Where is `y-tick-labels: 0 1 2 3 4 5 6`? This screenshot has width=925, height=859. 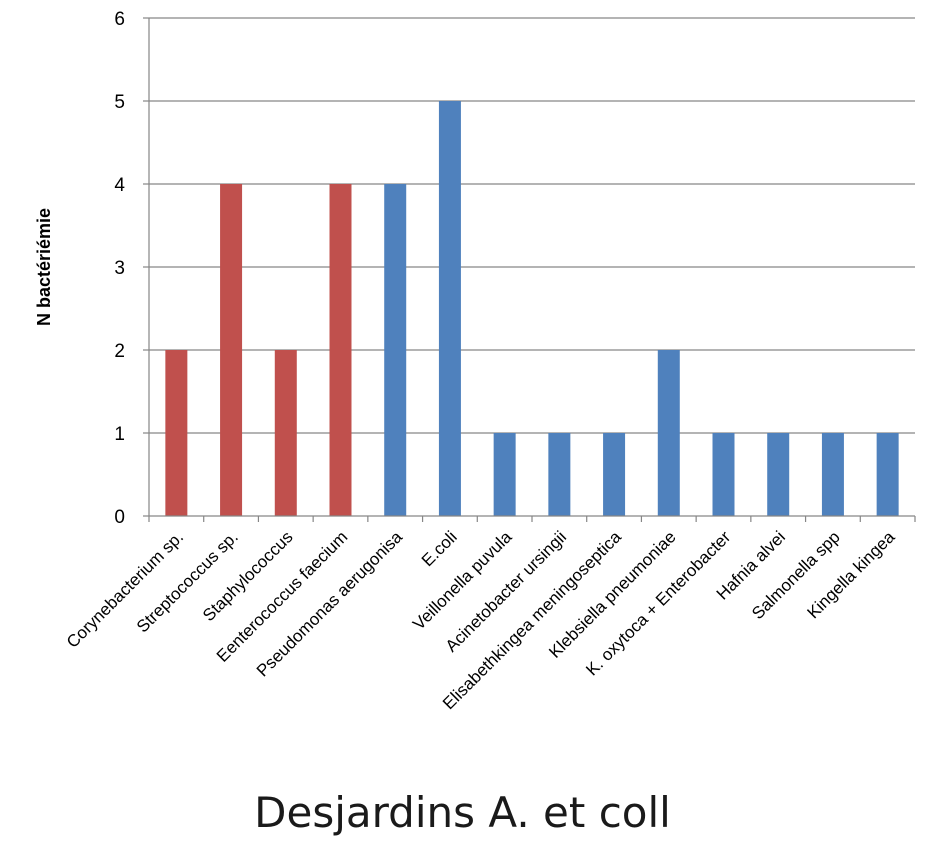 y-tick-labels: 0 1 2 3 4 5 6 is located at coordinates (119, 268).